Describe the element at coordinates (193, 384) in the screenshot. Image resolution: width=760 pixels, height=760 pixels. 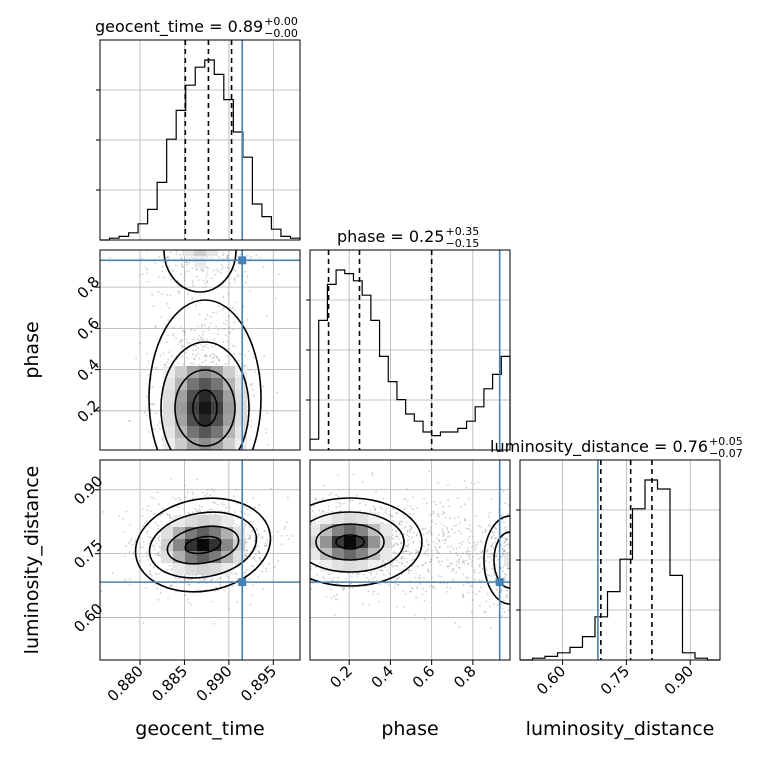
I see `density-cell` at that location.